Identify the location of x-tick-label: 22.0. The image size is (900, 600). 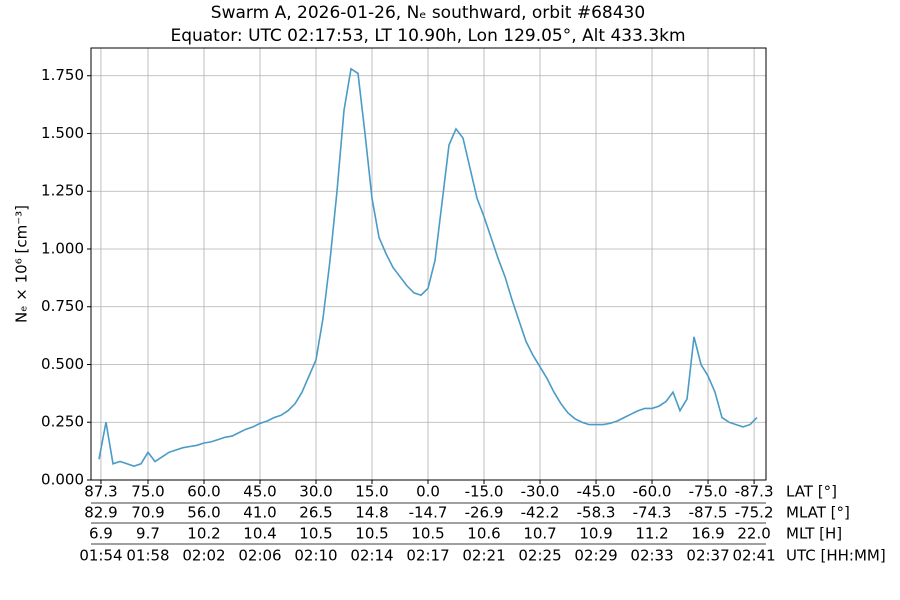
(753, 534).